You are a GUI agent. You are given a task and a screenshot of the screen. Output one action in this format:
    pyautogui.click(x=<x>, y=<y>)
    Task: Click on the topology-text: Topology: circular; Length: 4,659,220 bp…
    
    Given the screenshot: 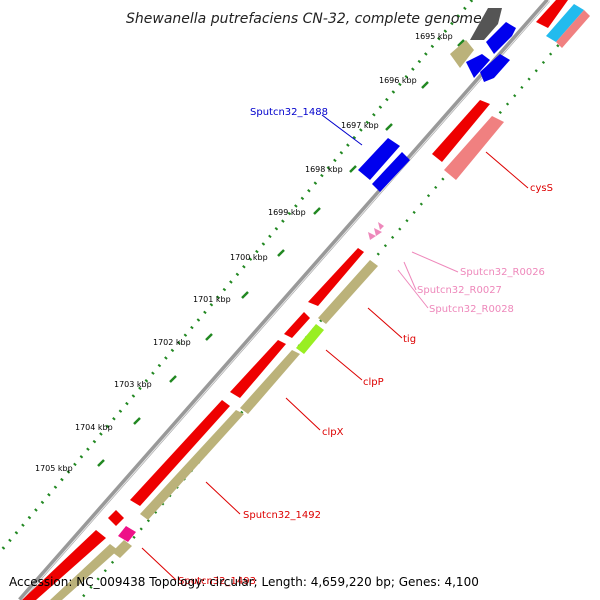 What is the action you would take?
    pyautogui.click(x=314, y=582)
    